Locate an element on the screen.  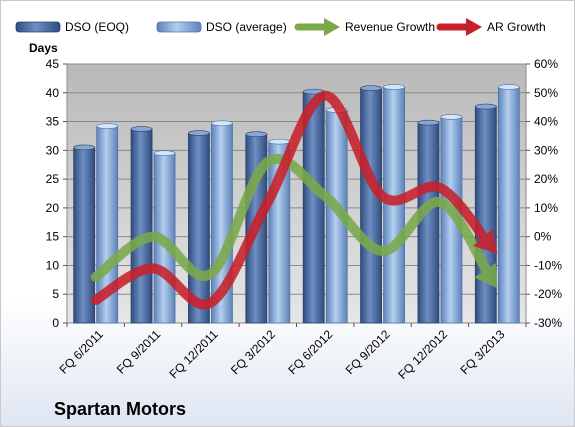
y2-tick-label: 50% is located at coordinates (546, 93).